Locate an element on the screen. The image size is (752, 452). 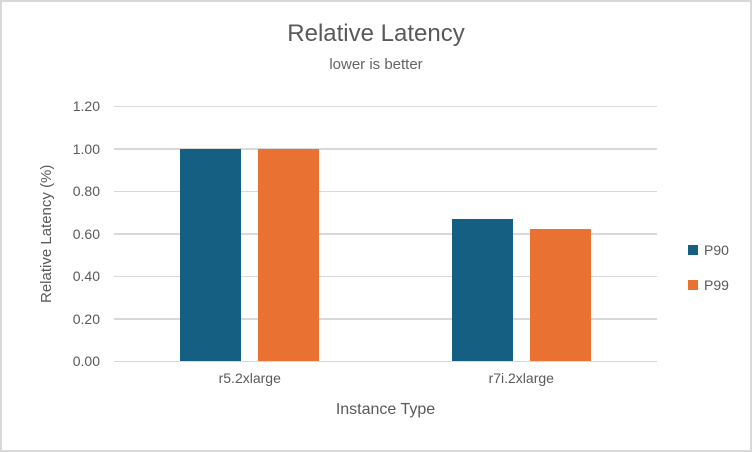
y-axis-tick-labels: 0.00 0.20 0.40 0.60 0.80 1.00 1.20 is located at coordinates (54, 233).